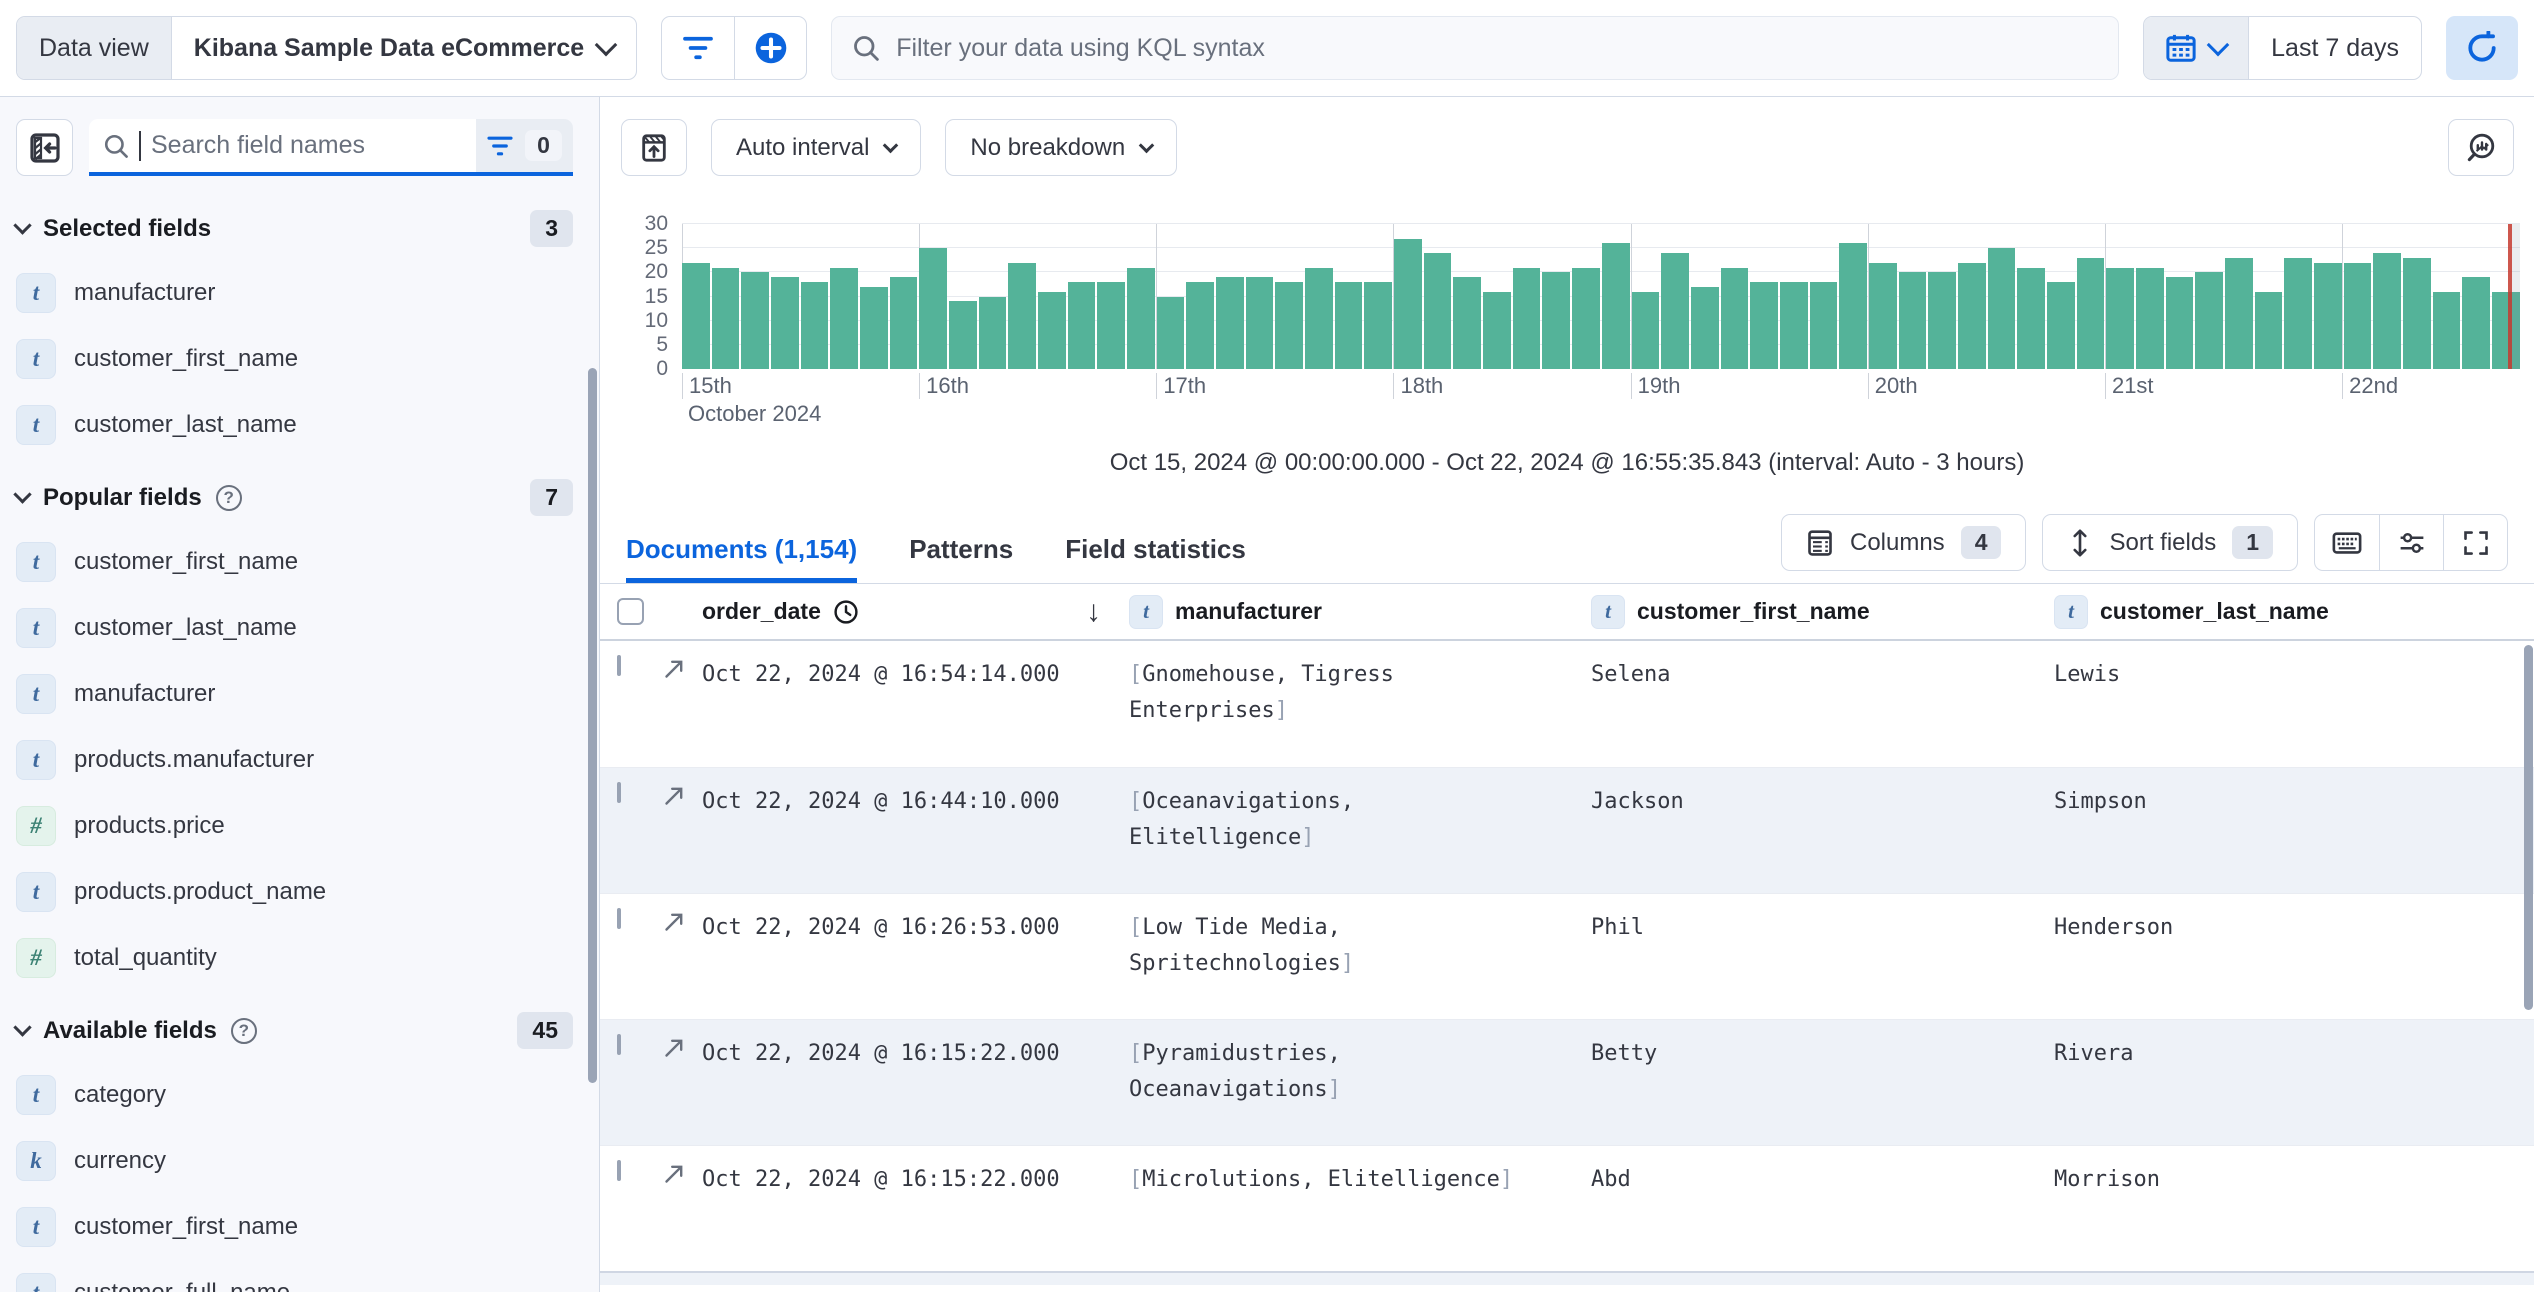 The height and width of the screenshot is (1292, 2534). Describe the element at coordinates (698, 48) in the screenshot. I see `saved-query-menu-button` at that location.